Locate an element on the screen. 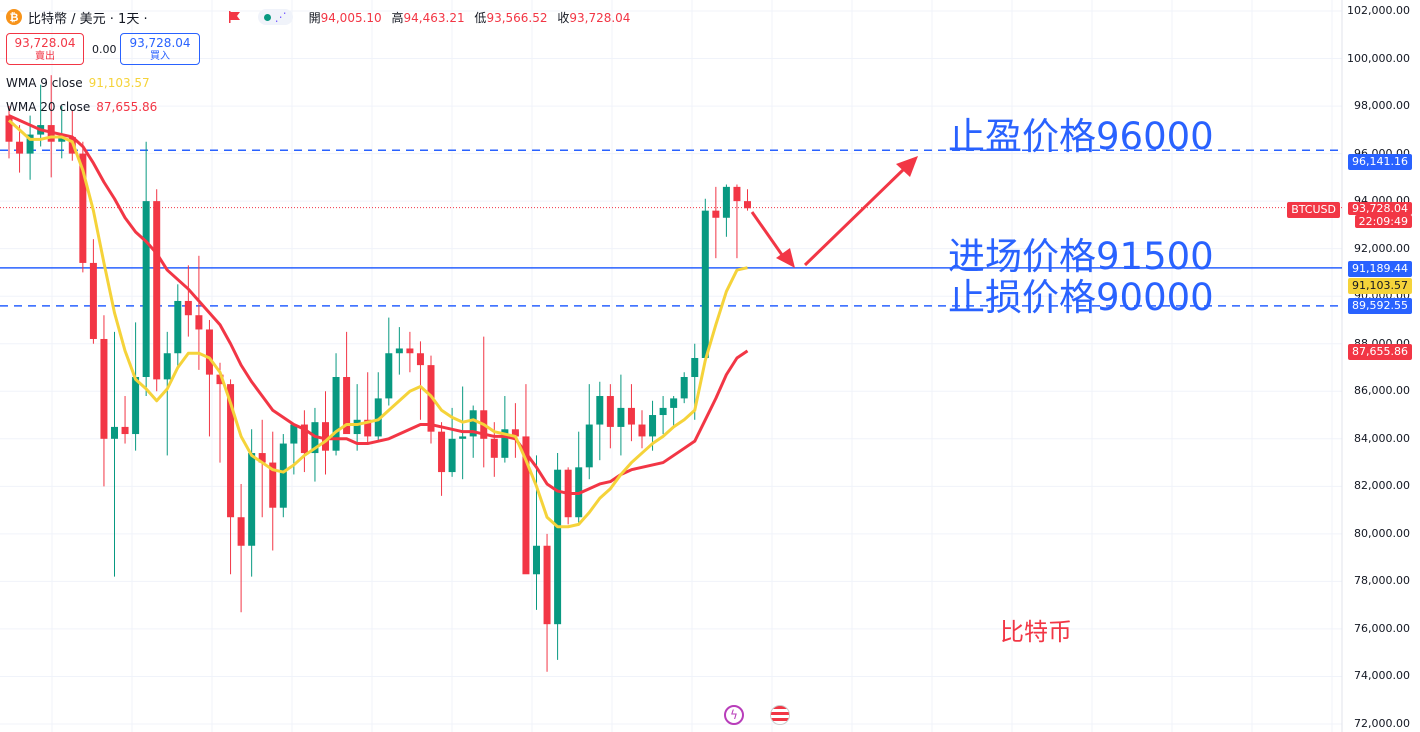 Image resolution: width=1420 pixels, height=732 pixels. arrow-up-head is located at coordinates (907, 166).